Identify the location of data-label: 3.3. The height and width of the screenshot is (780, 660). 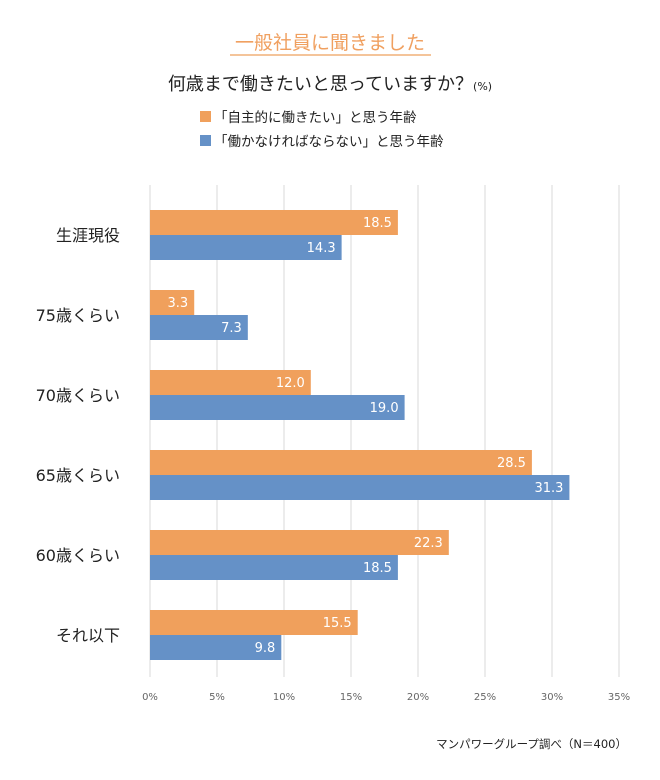
(178, 303).